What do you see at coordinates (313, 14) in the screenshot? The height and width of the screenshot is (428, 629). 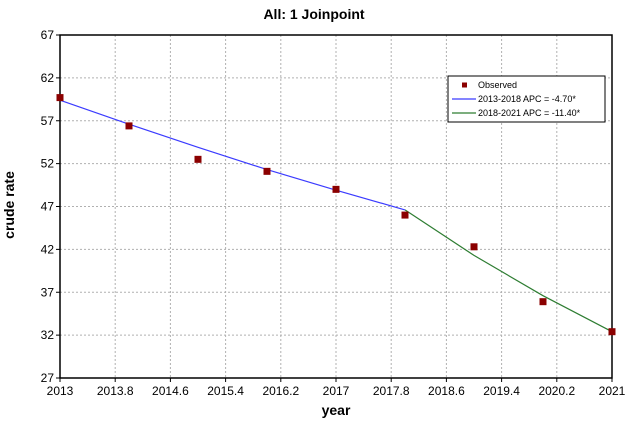 I see `chart-title: All: 1 Joinpoint` at bounding box center [313, 14].